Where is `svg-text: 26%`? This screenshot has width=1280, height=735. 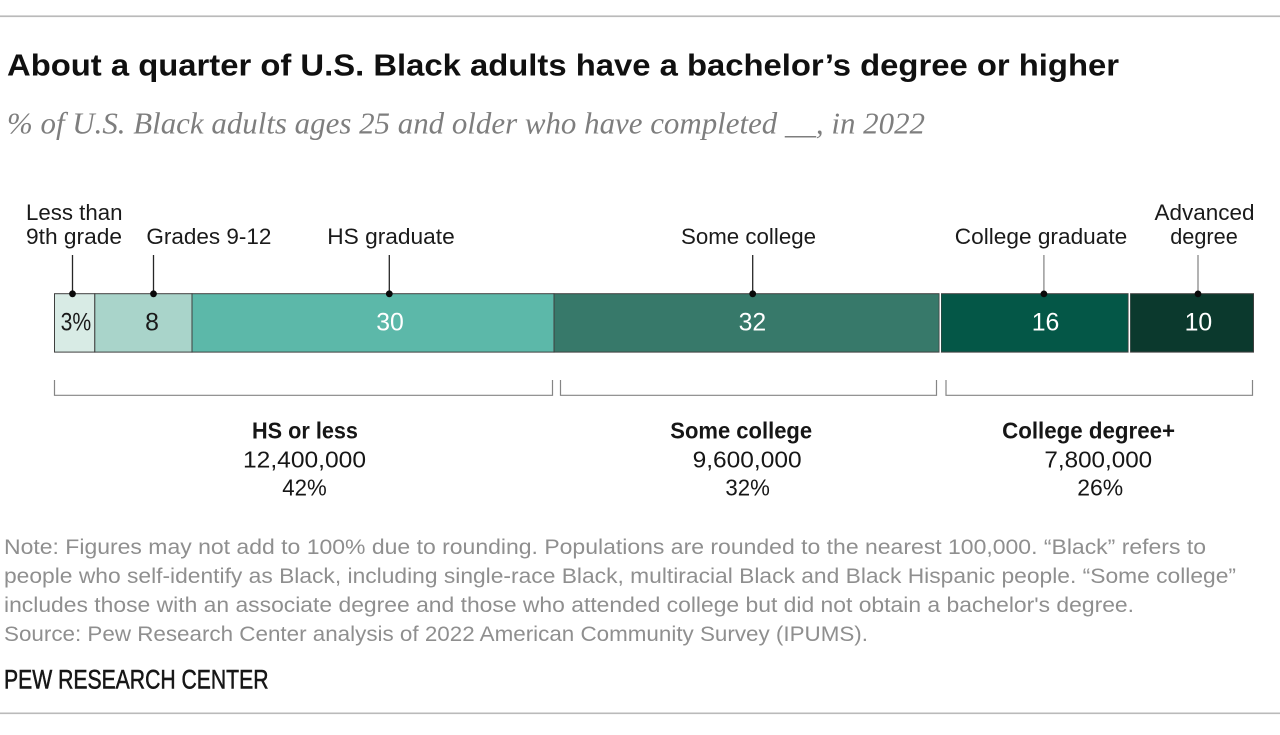
svg-text: 26% is located at coordinates (1100, 488).